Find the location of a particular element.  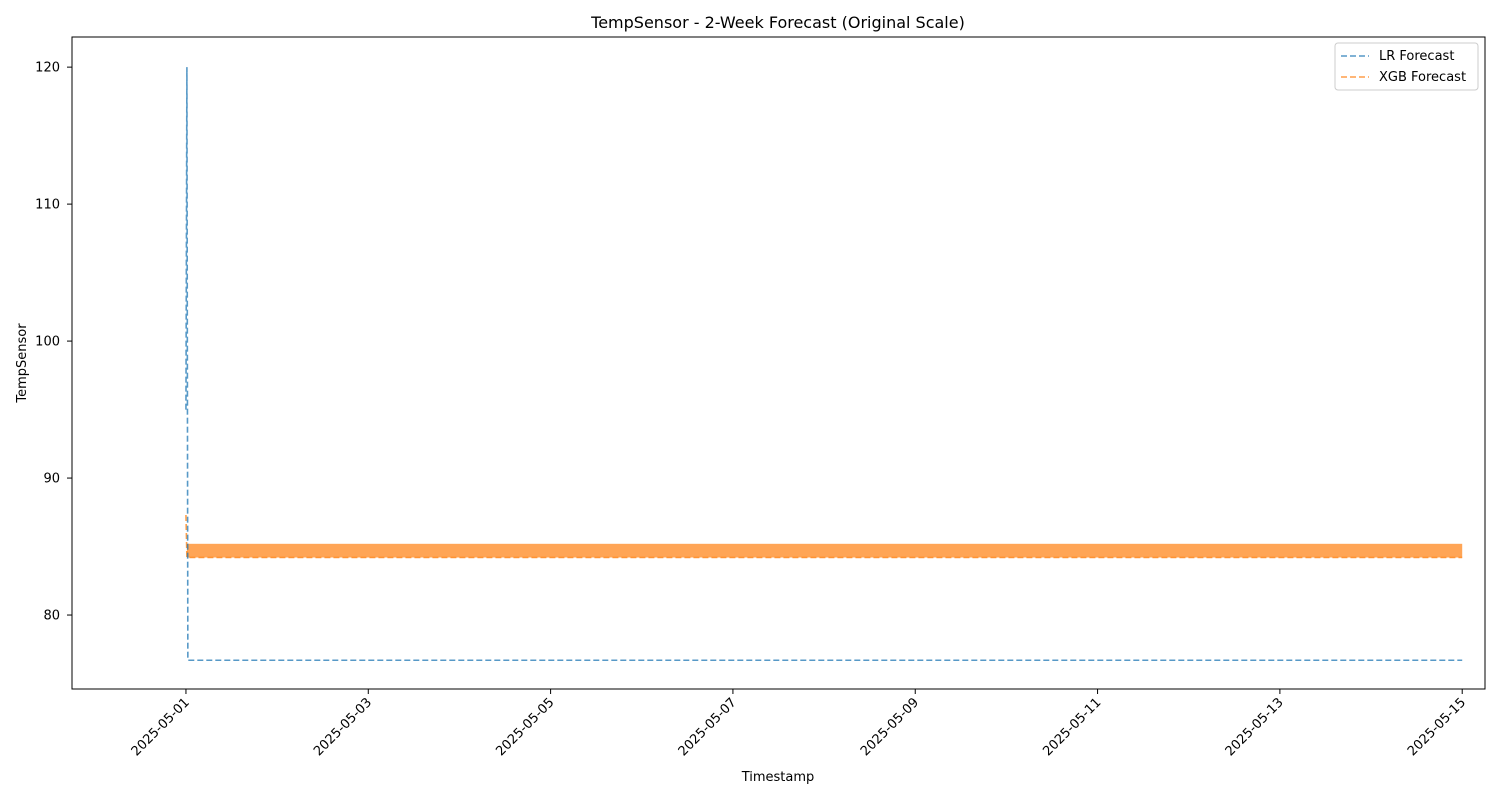

y-tick-label: 110 is located at coordinates (47, 205).